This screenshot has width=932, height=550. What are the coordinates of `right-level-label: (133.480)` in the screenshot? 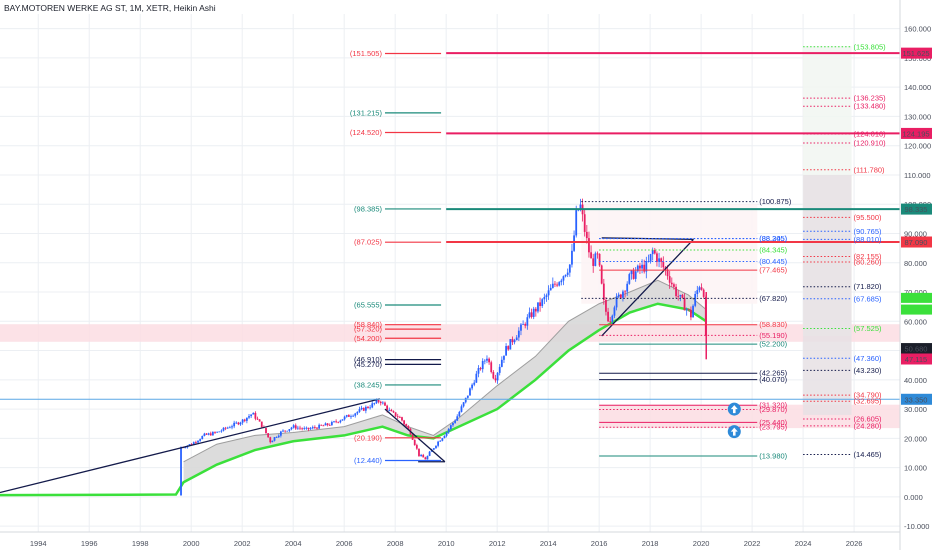 It's located at (870, 106).